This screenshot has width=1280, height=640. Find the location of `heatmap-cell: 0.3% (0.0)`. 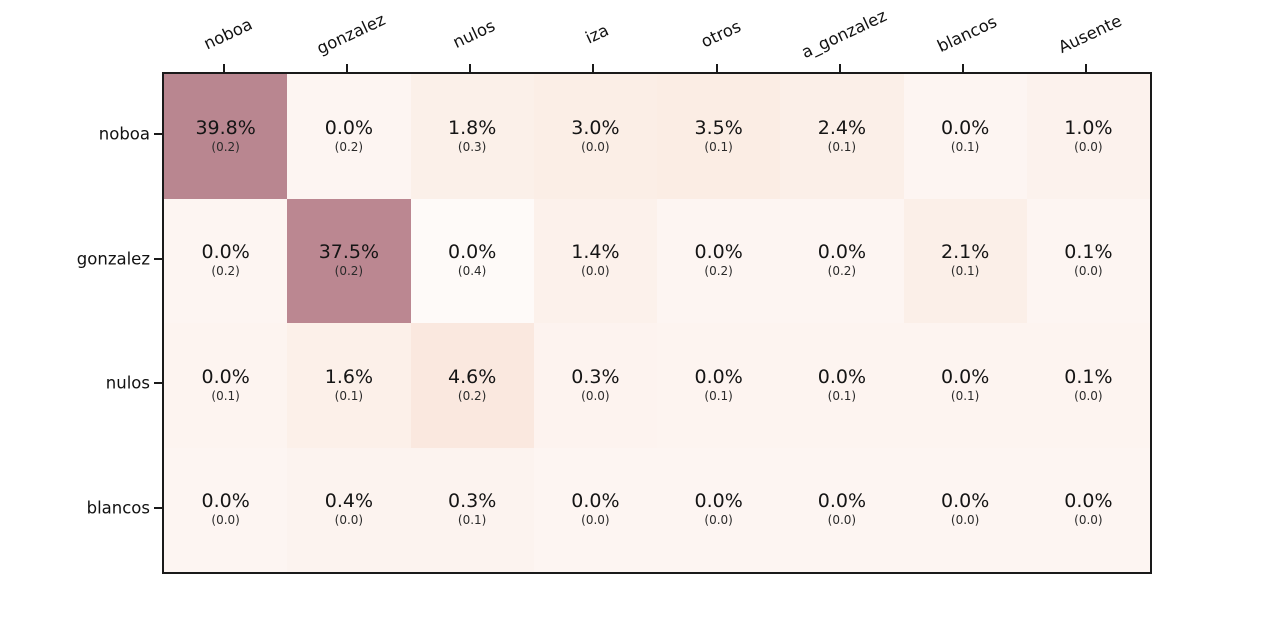

heatmap-cell: 0.3% (0.0) is located at coordinates (595, 385).